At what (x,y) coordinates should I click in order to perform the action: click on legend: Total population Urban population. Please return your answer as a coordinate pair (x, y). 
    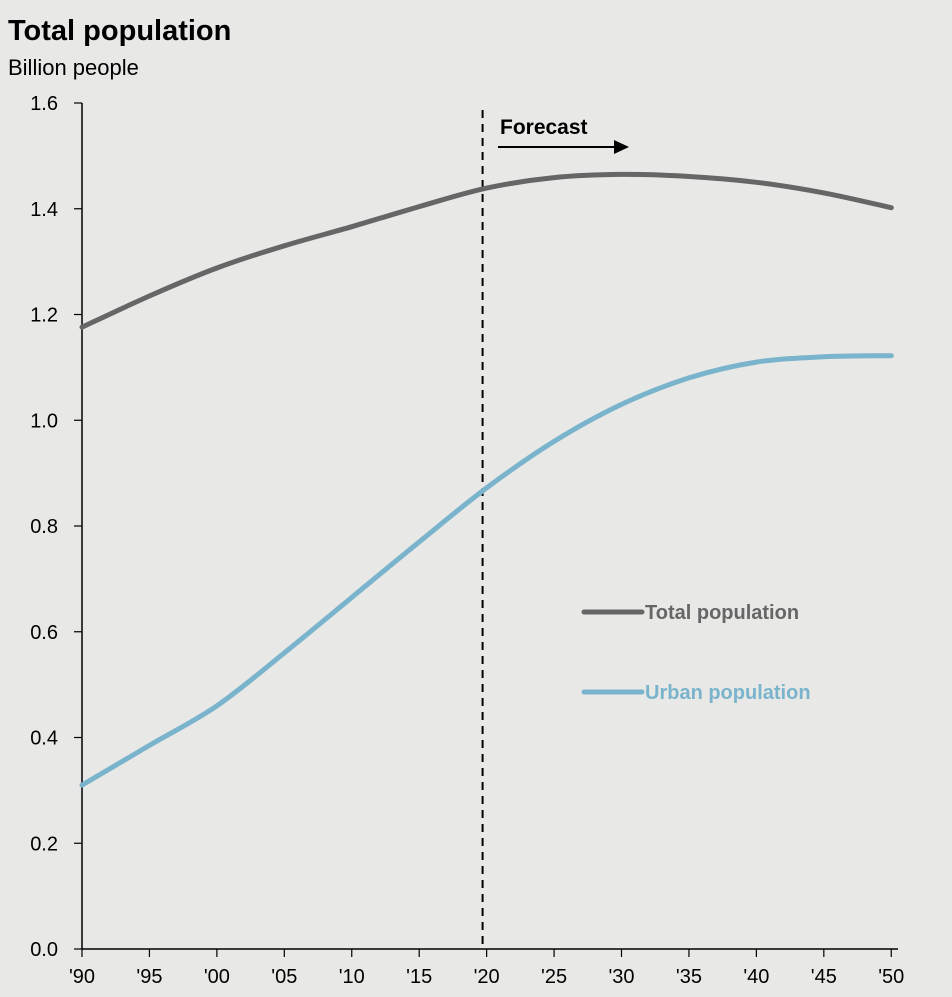
    Looking at the image, I should click on (696, 653).